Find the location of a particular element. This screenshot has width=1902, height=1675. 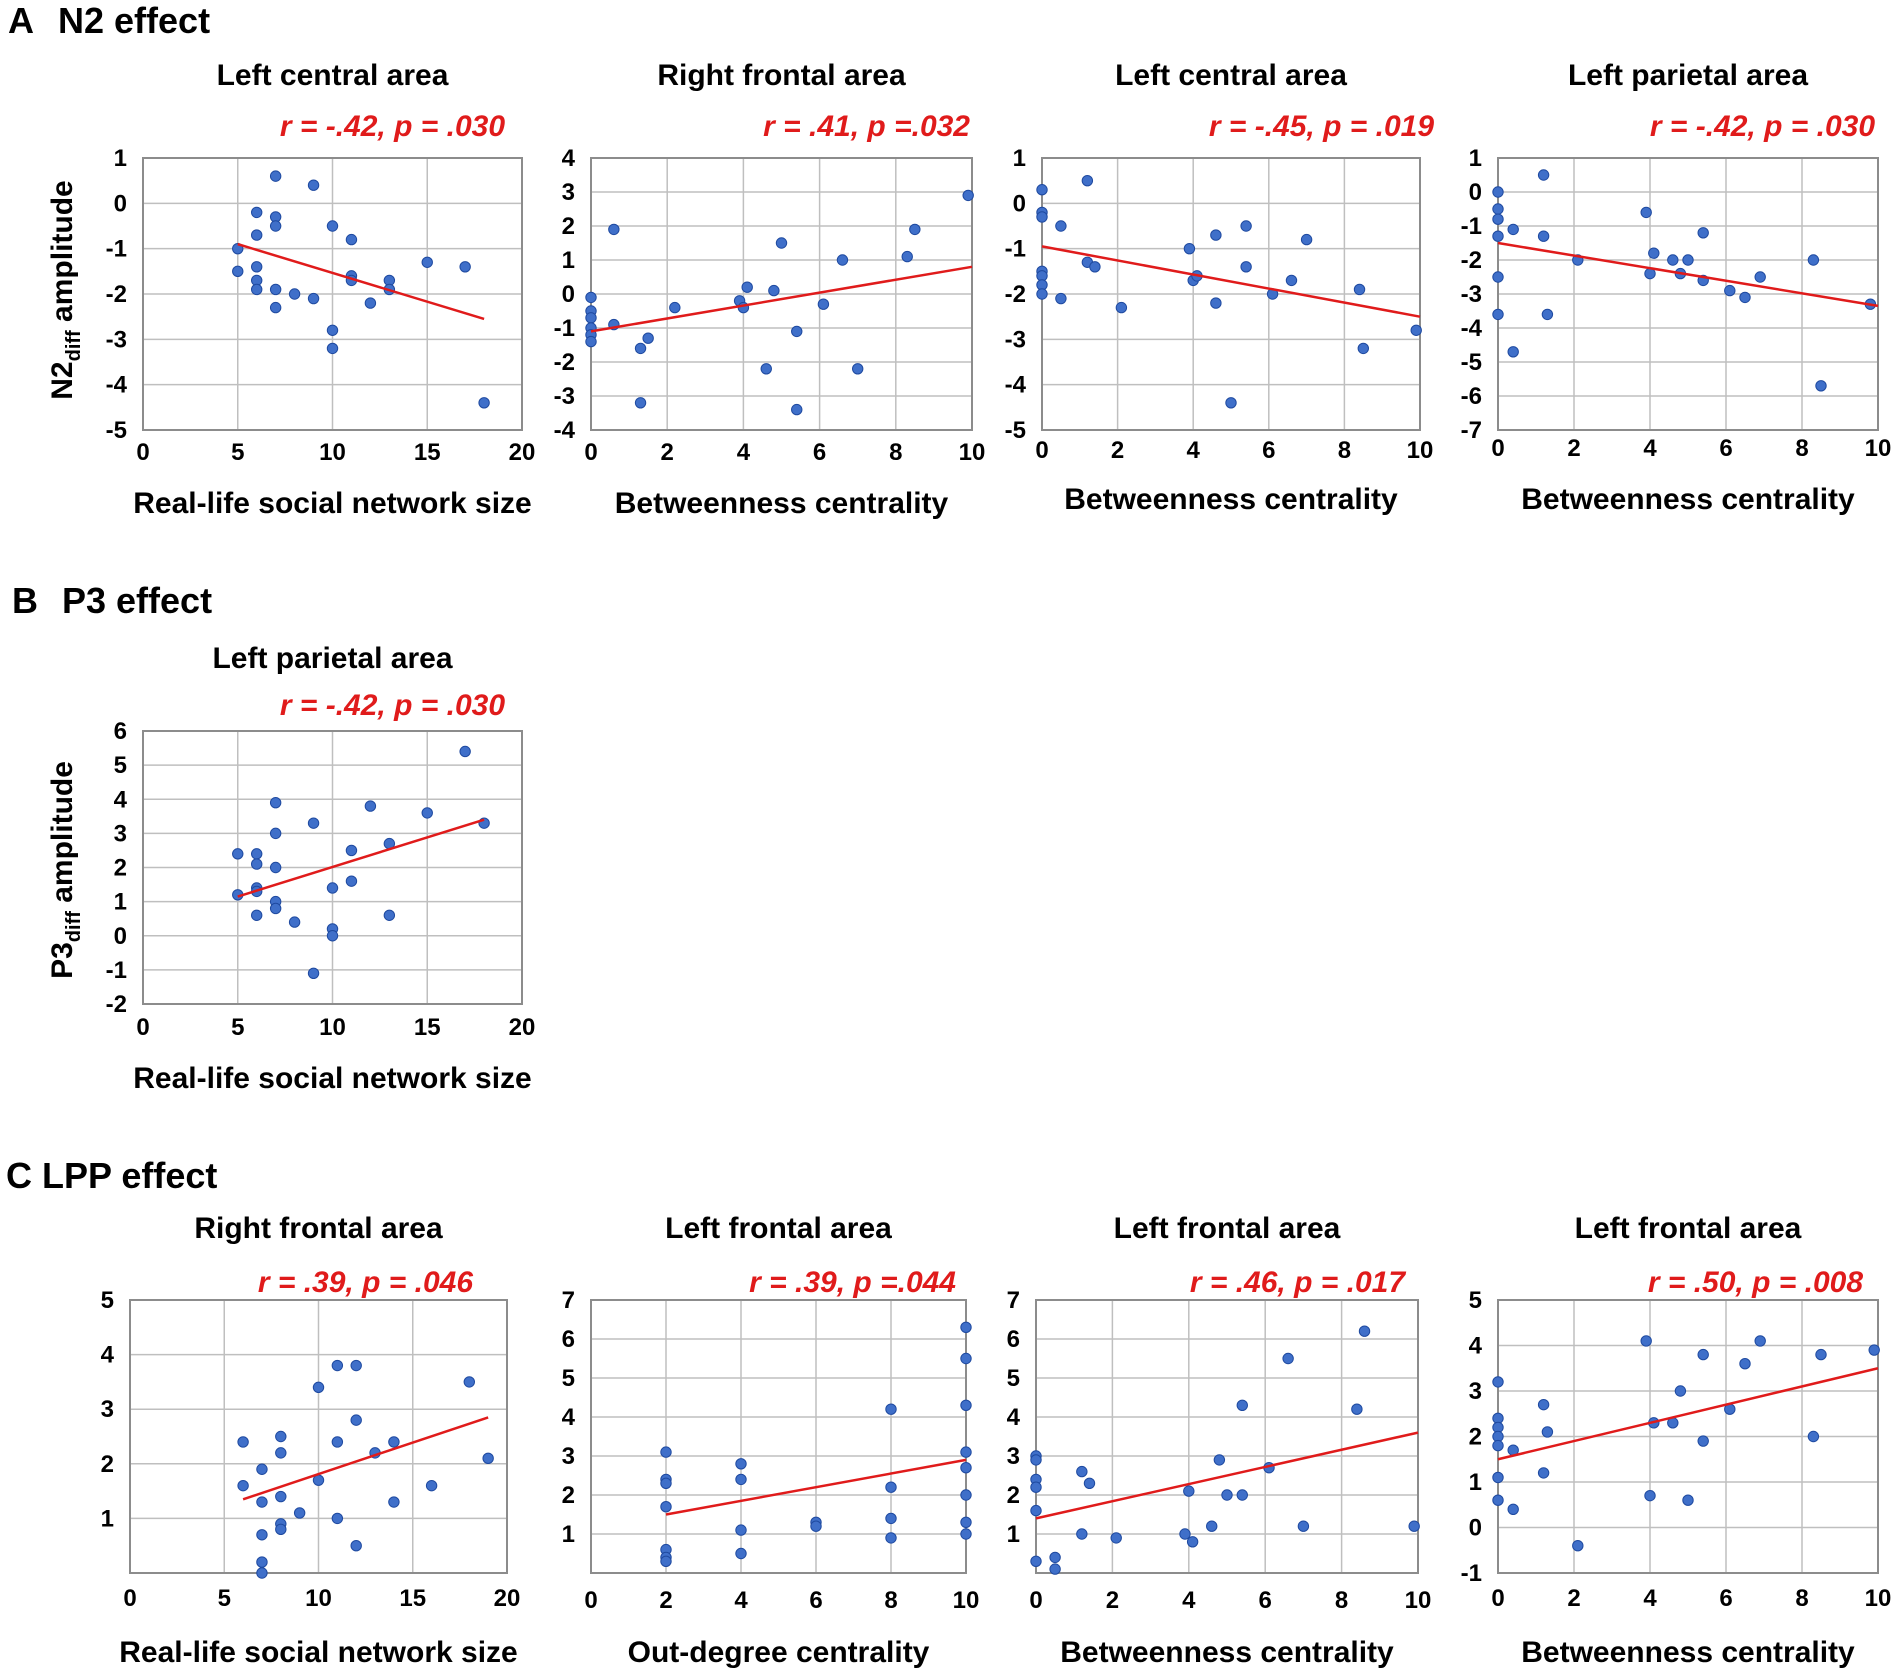

y-tick-label: -6 is located at coordinates (1471, 396).